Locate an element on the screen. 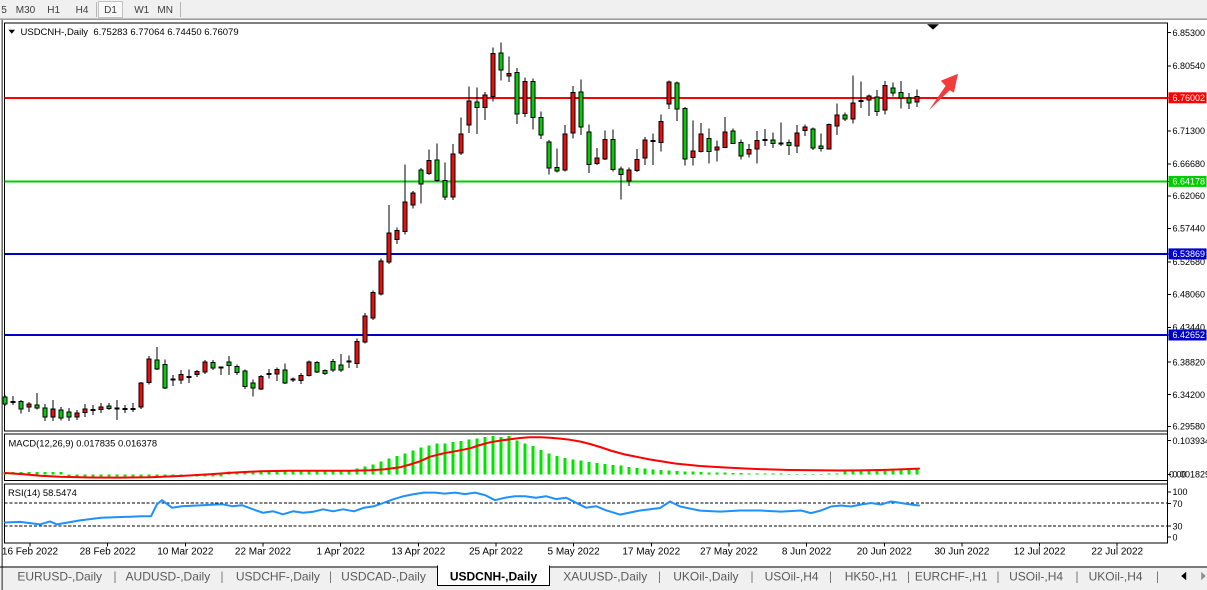 This screenshot has height=590, width=1207. svg-text: 6.57440 is located at coordinates (1189, 229).